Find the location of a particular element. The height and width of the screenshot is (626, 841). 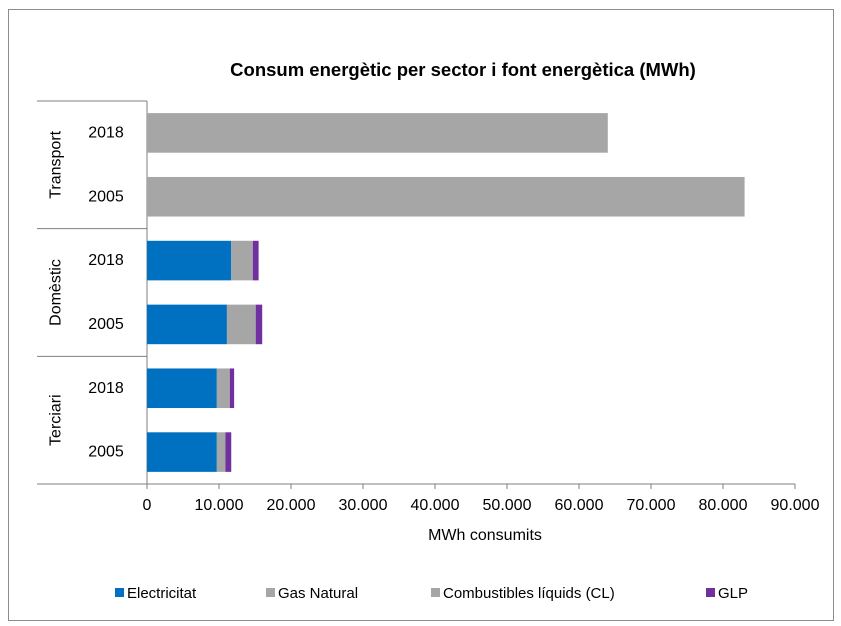

legend-label: Electricitat is located at coordinates (162, 593).